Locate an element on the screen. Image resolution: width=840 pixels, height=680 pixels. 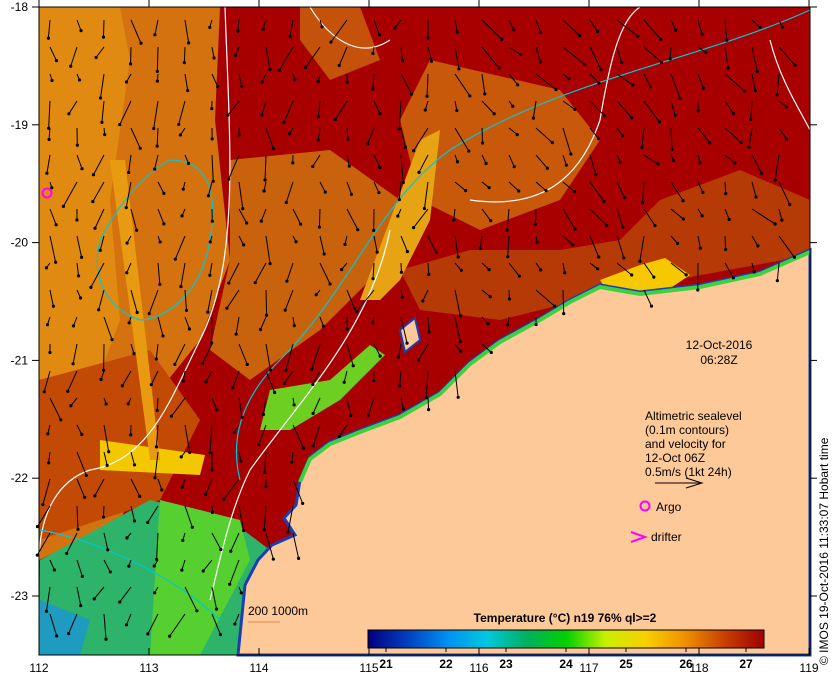
time-label: 06:28Z is located at coordinates (718, 360).